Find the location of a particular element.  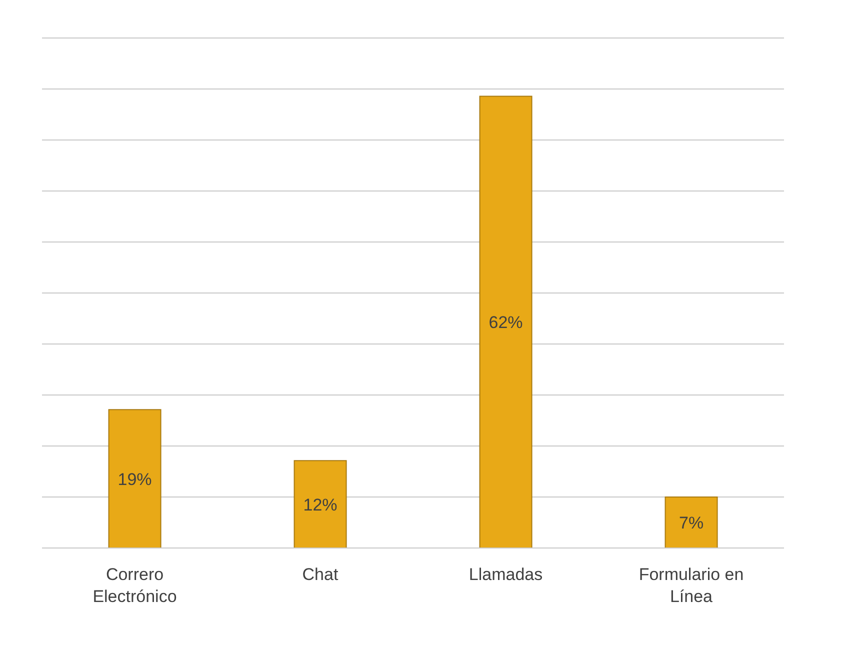

x-tick-label: Correro Electrónico is located at coordinates (134, 585).